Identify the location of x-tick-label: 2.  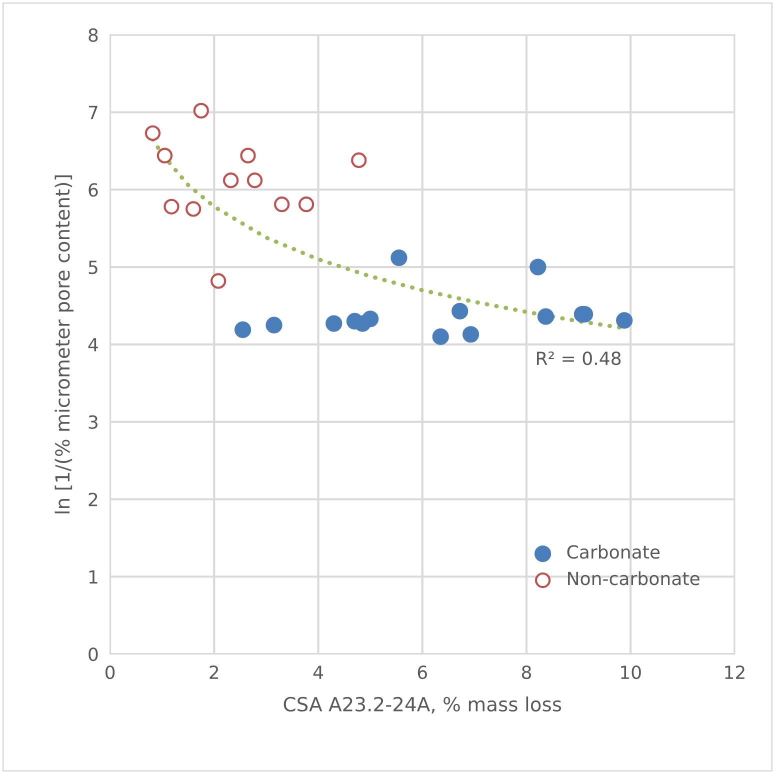
(214, 672).